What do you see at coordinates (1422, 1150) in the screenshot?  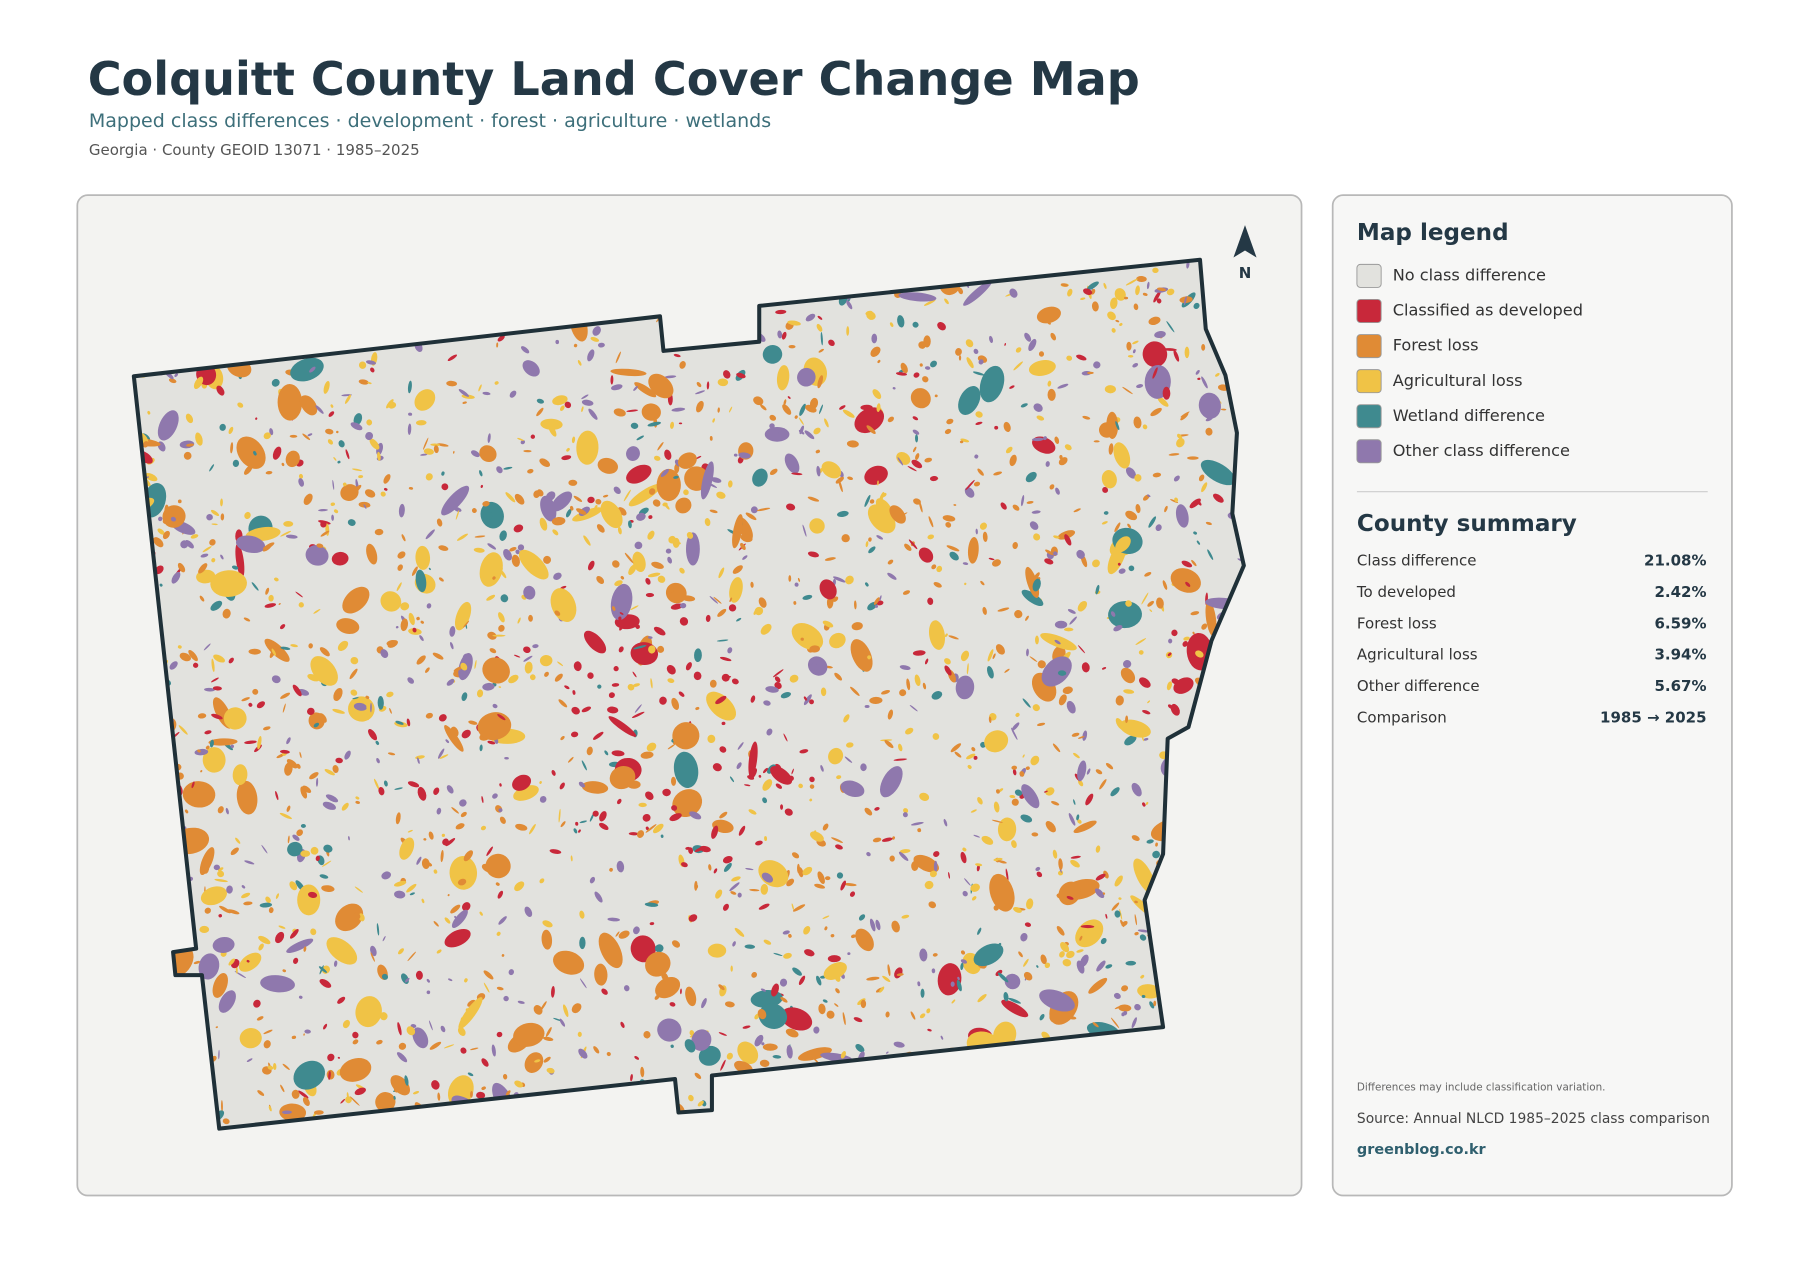 I see `site-link: greenblog.co.kr` at bounding box center [1422, 1150].